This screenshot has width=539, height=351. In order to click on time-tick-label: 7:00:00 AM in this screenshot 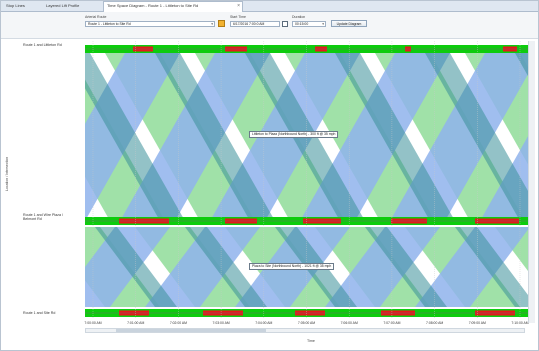, I will do `click(93, 323)`.